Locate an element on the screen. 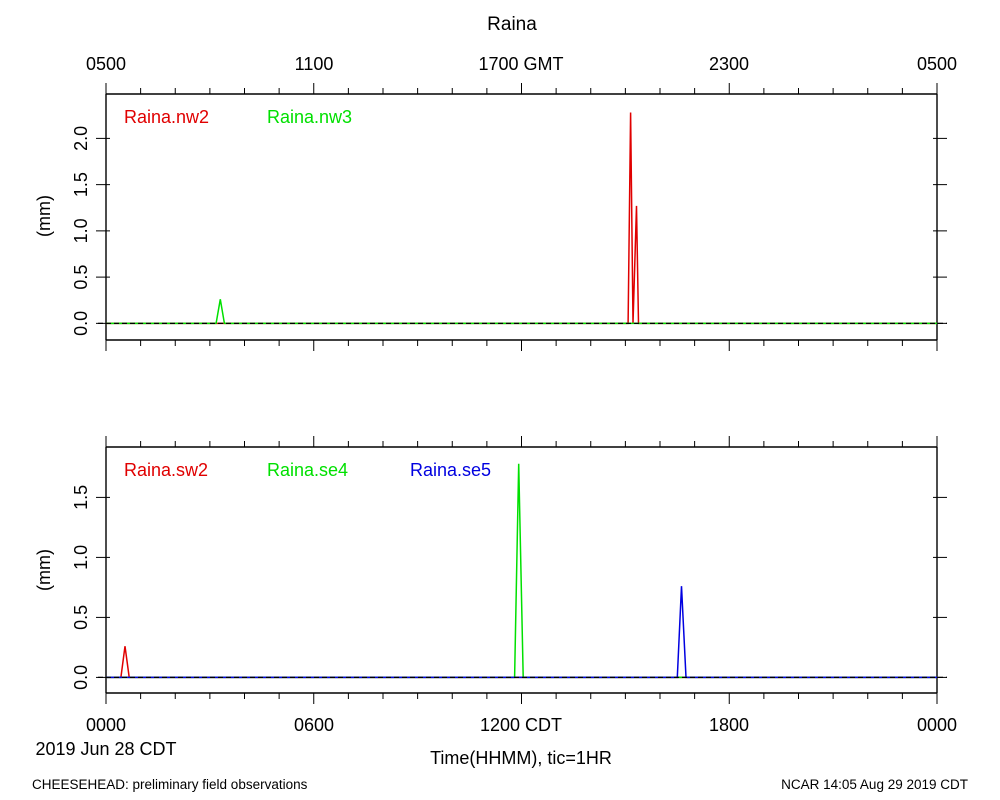 This screenshot has width=1000, height=800. legend-raina-nw3: Raina.nw3 is located at coordinates (309, 117).